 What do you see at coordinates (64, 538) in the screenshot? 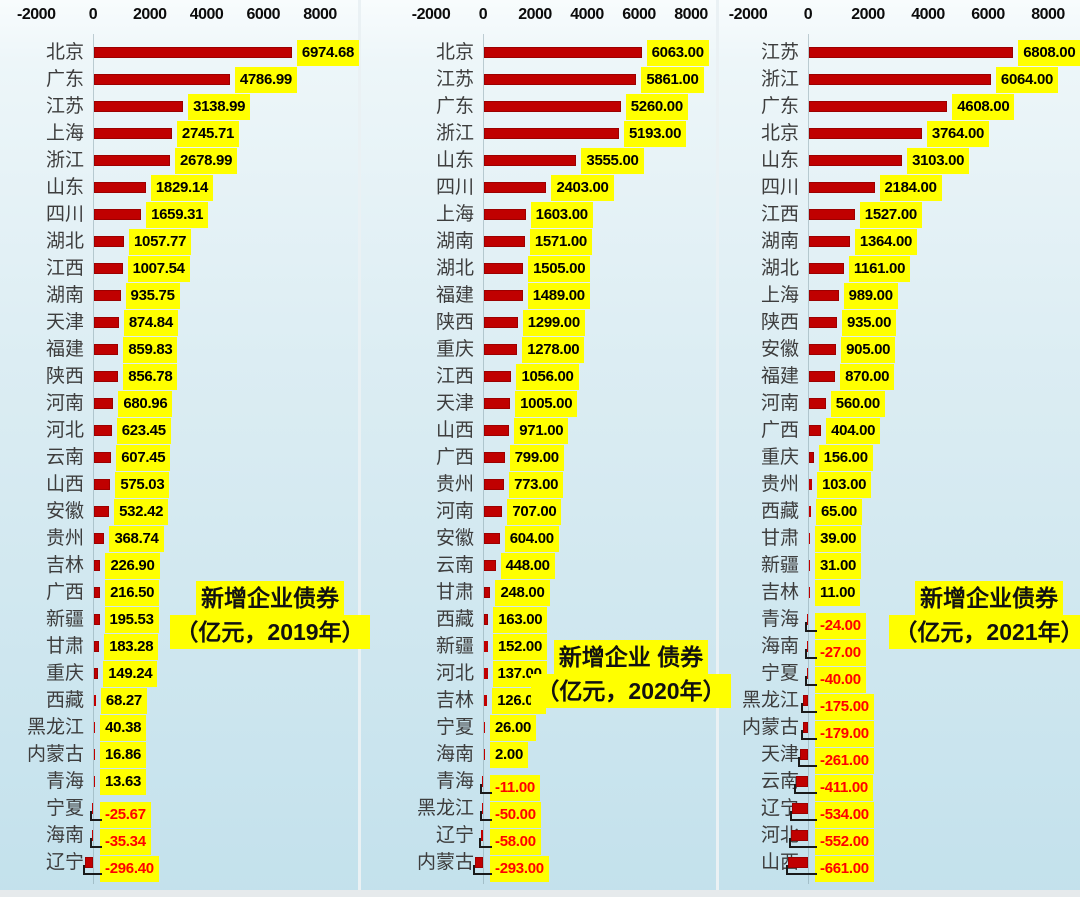
I see `category-label: 贵州` at bounding box center [64, 538].